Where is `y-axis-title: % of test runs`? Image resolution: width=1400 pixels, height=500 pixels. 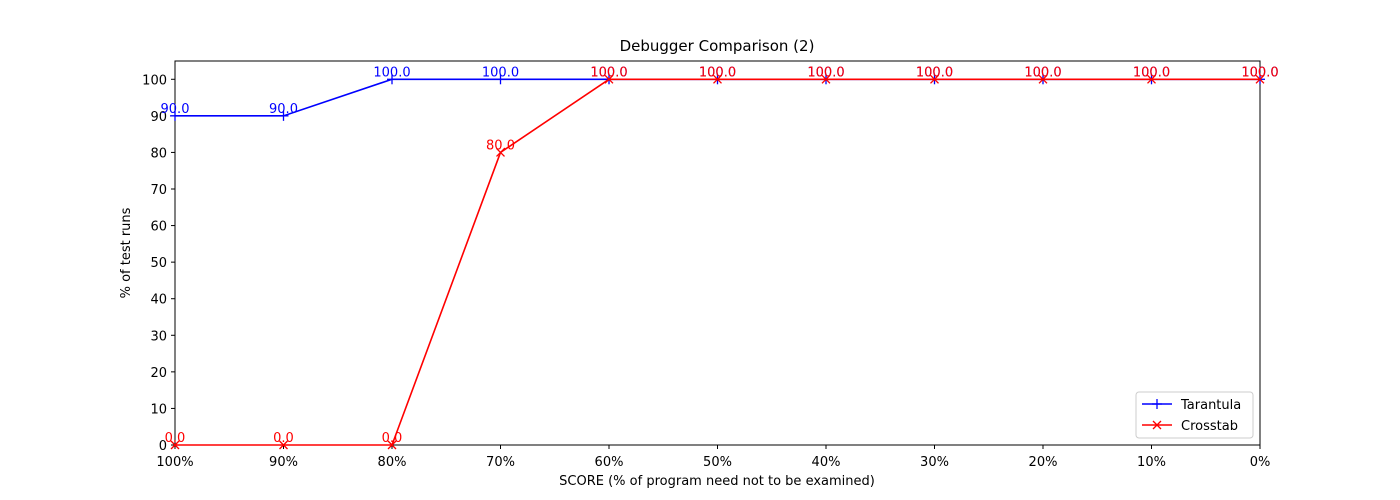 y-axis-title: % of test runs is located at coordinates (126, 252).